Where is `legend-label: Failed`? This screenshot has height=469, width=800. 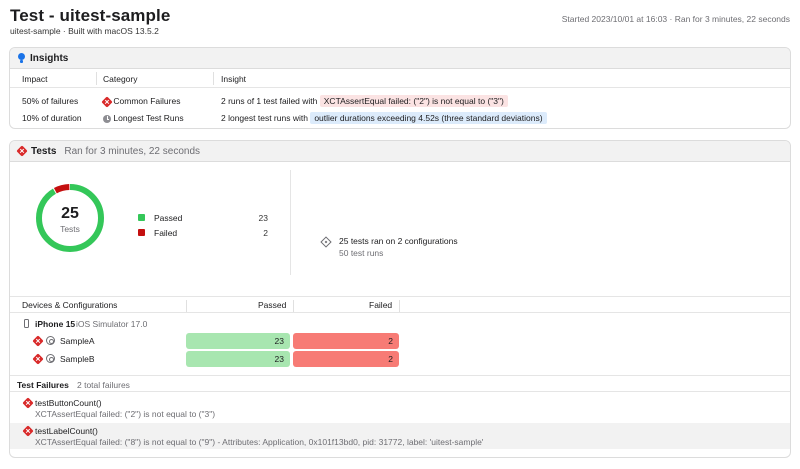
legend-label: Failed is located at coordinates (166, 233).